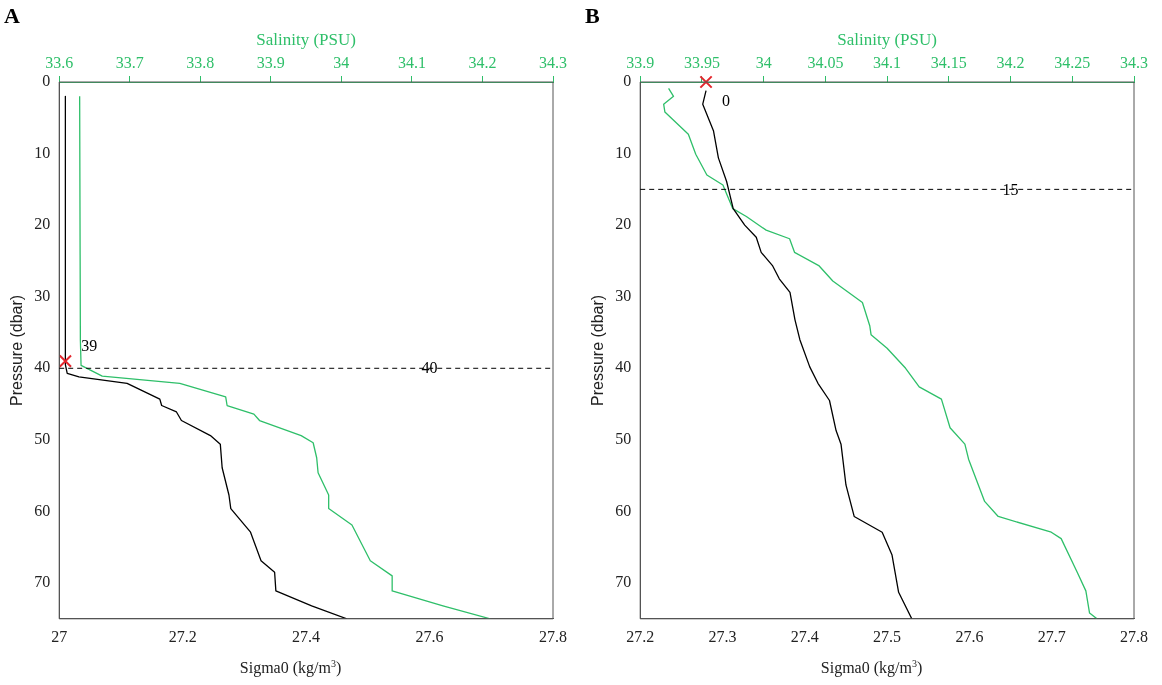 The height and width of the screenshot is (685, 1162). Describe the element at coordinates (726, 101) in the screenshot. I see `annotation: 0` at that location.